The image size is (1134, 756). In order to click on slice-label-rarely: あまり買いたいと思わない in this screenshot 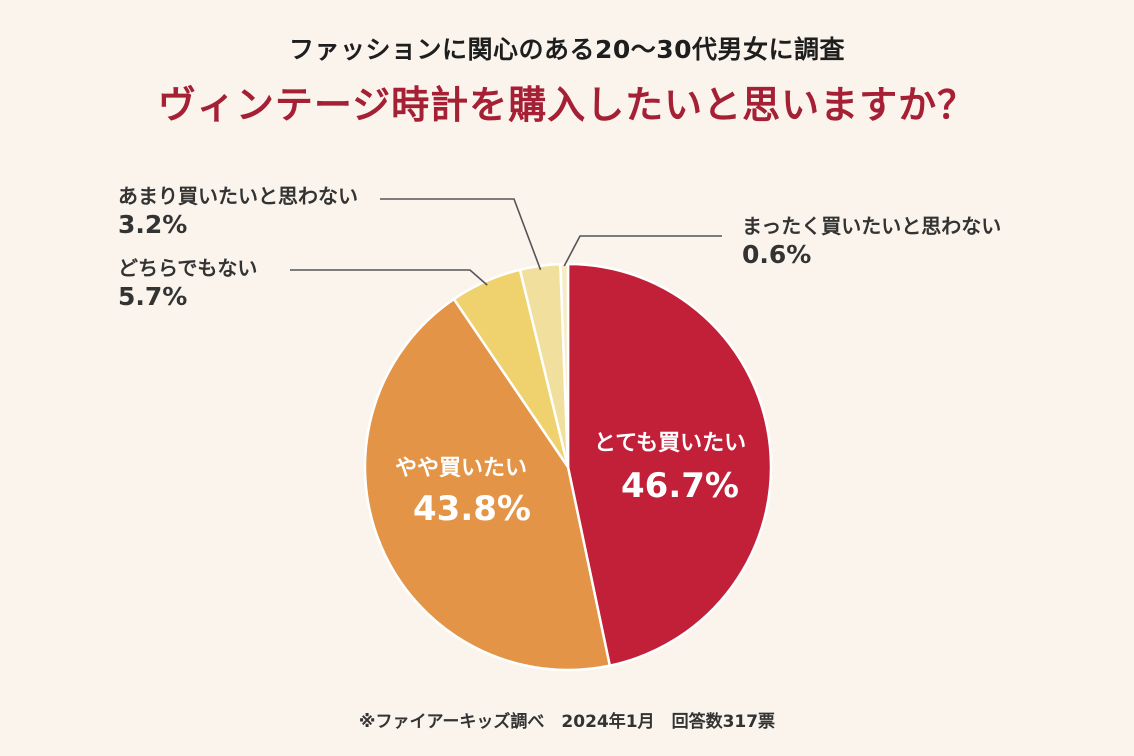, I will do `click(238, 196)`.